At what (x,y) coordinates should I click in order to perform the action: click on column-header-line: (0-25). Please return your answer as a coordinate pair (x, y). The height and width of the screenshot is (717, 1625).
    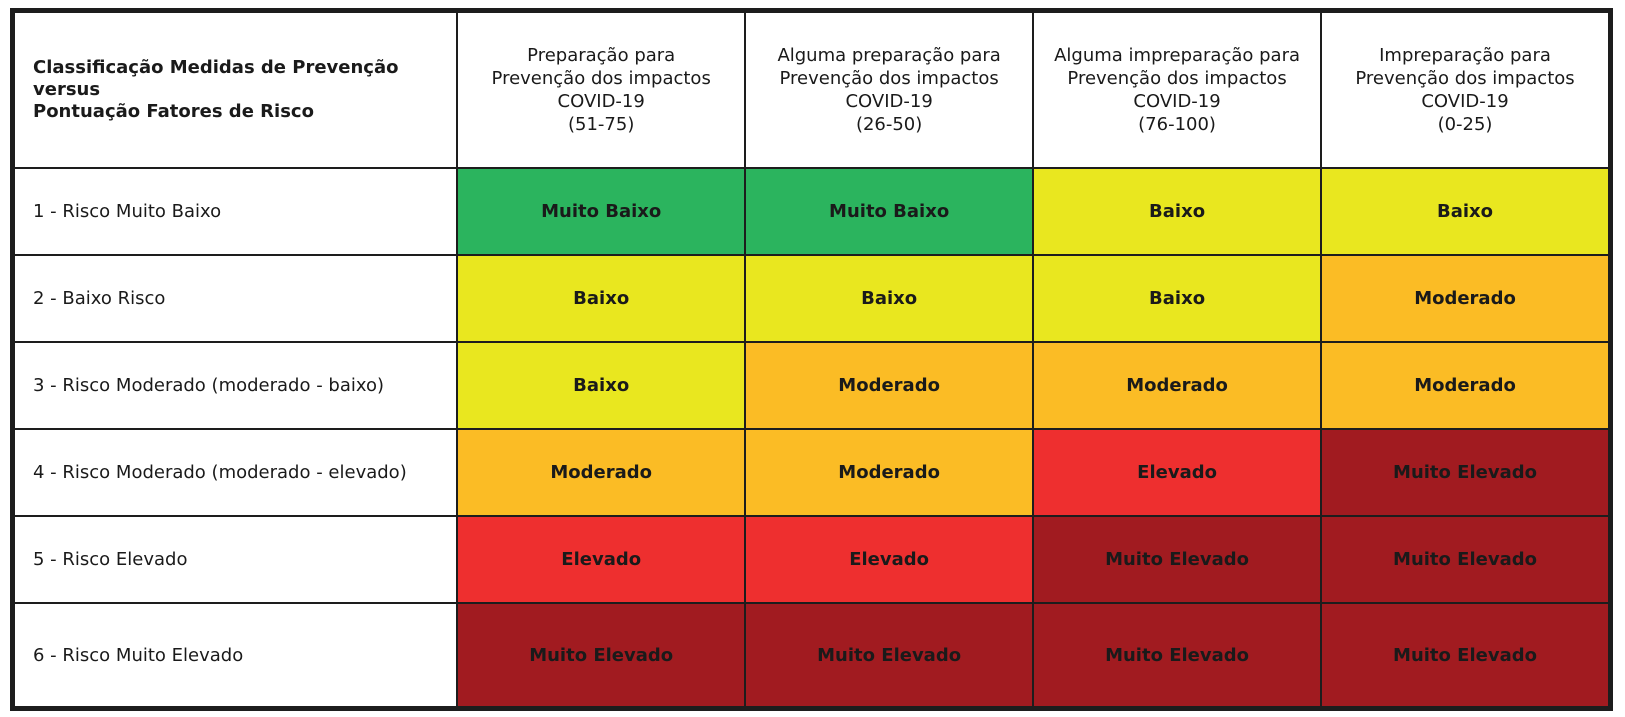
    Looking at the image, I should click on (1465, 124).